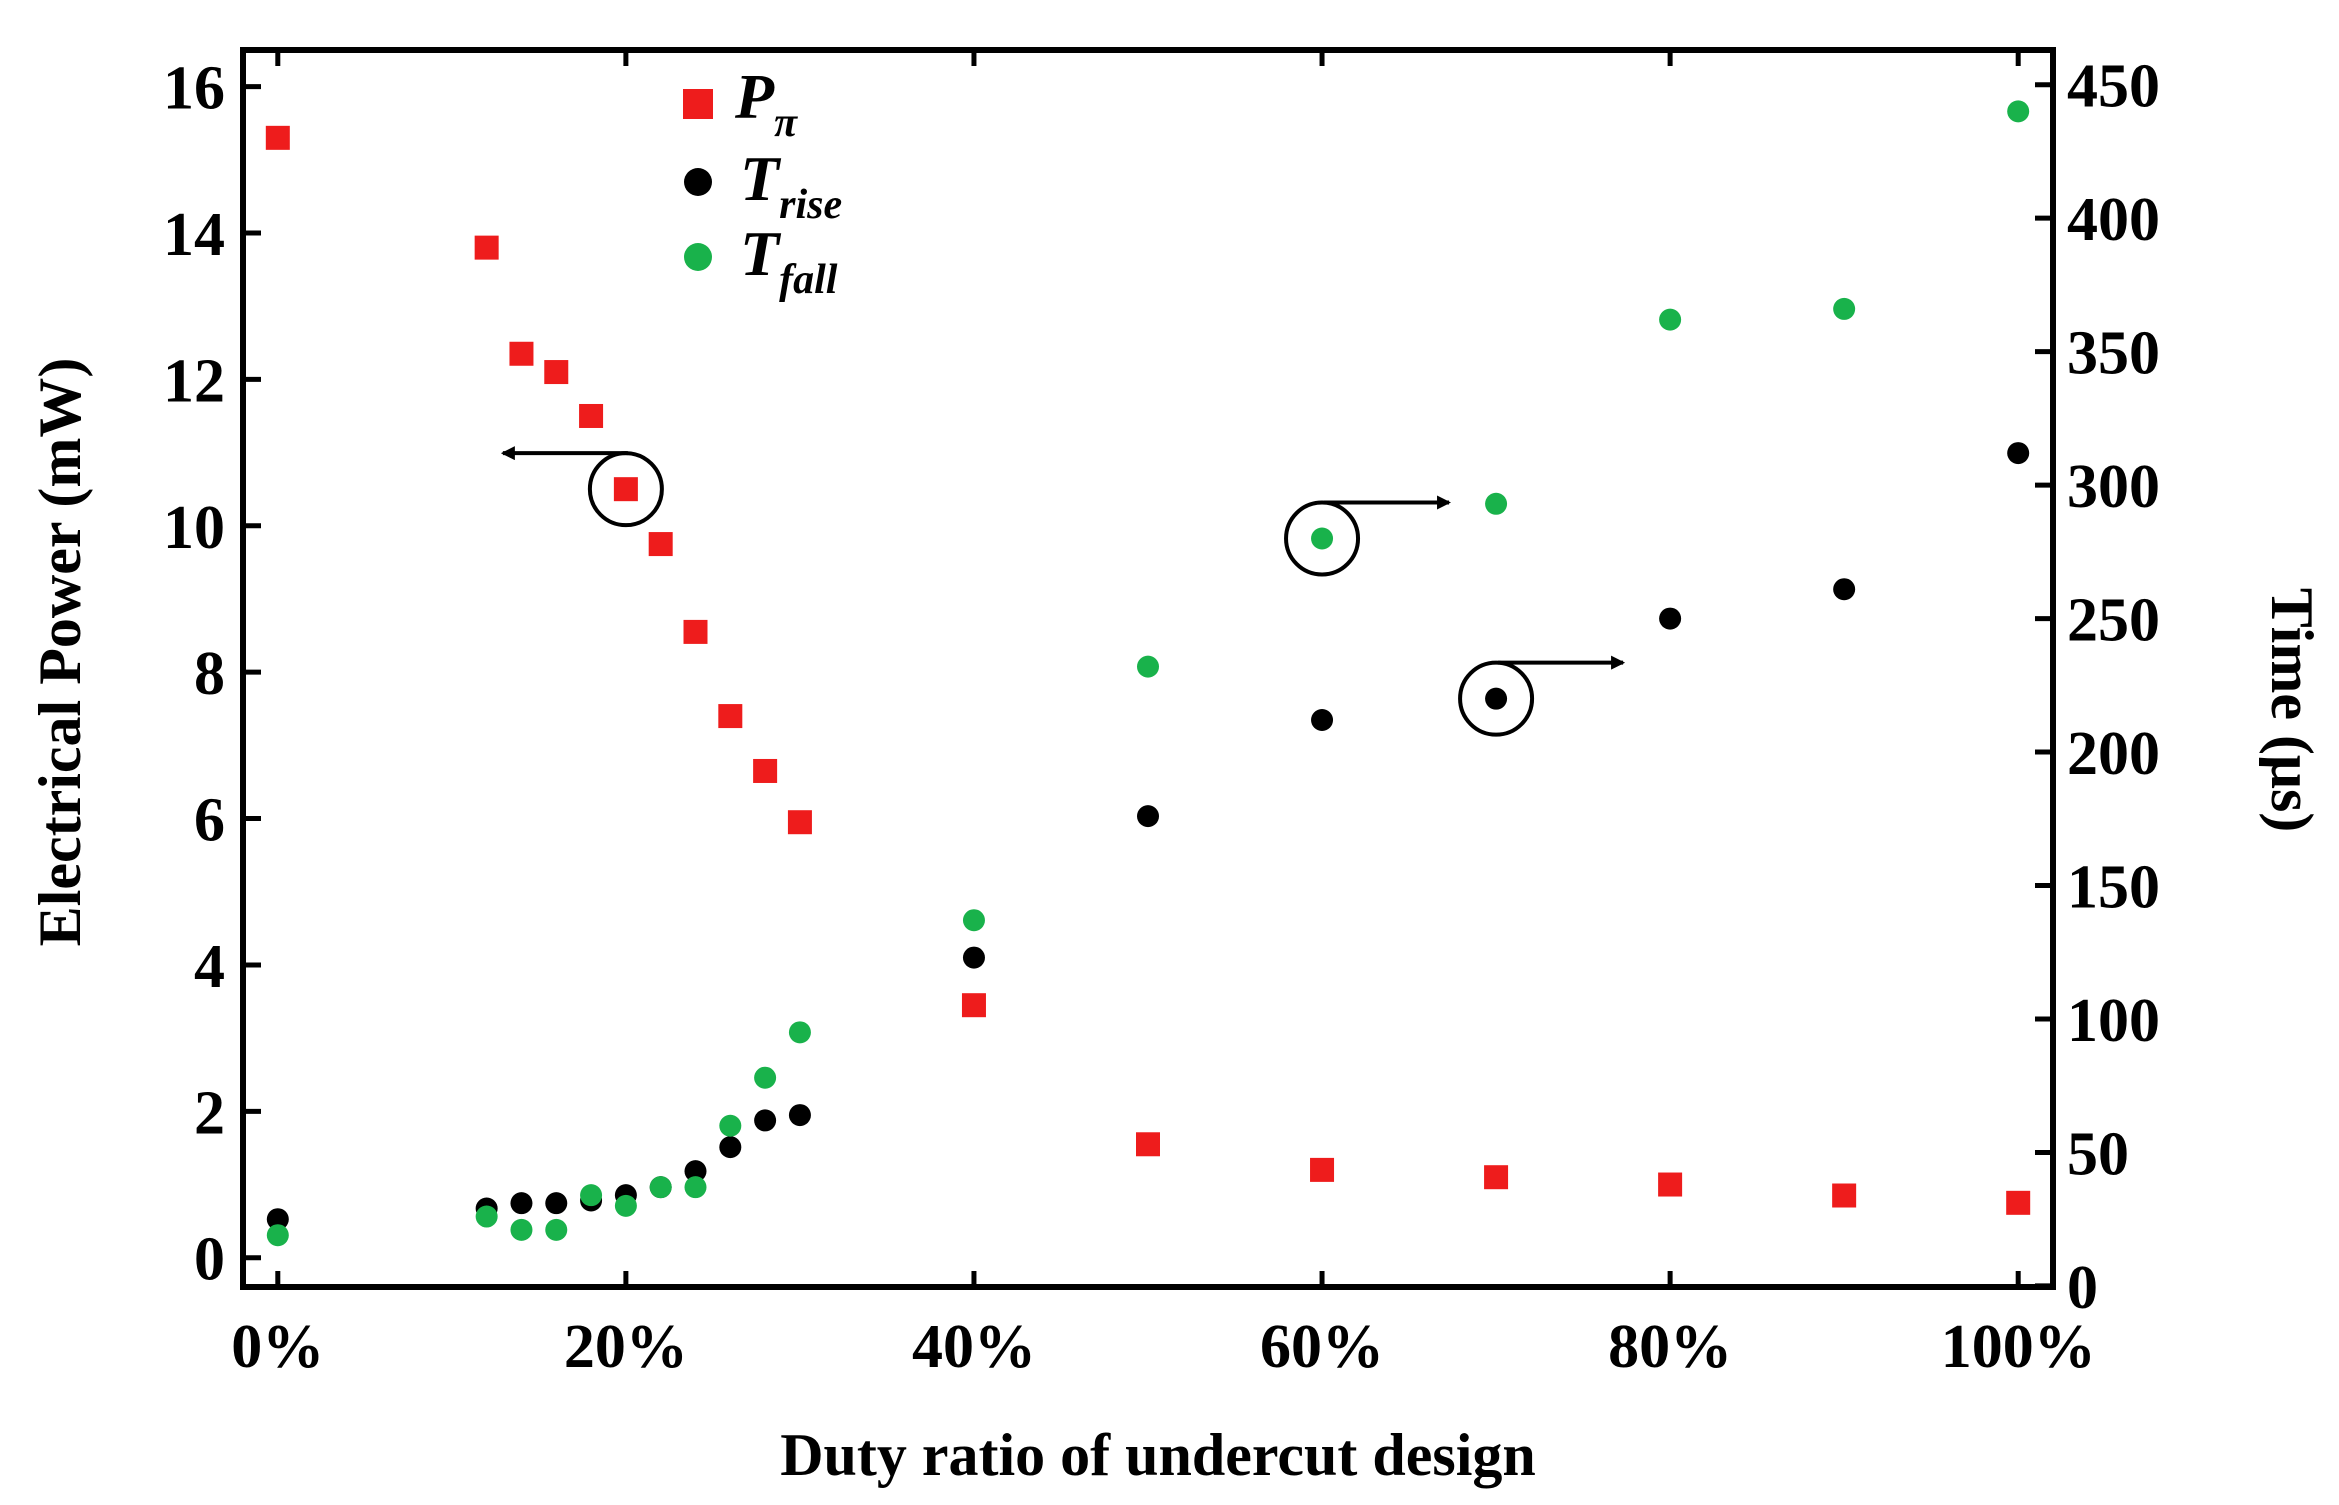 The width and height of the screenshot is (2339, 1505). What do you see at coordinates (582, 487) in the screenshot?
I see `annotation-p` at bounding box center [582, 487].